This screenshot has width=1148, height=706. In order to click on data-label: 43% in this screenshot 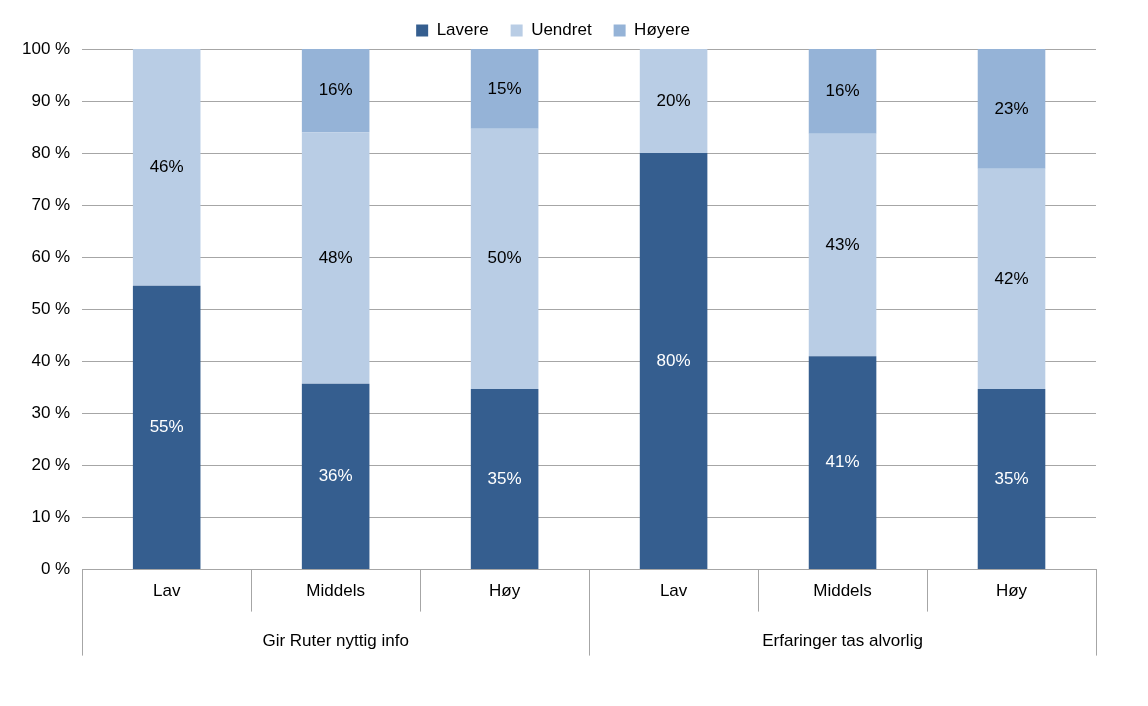, I will do `click(842, 244)`.